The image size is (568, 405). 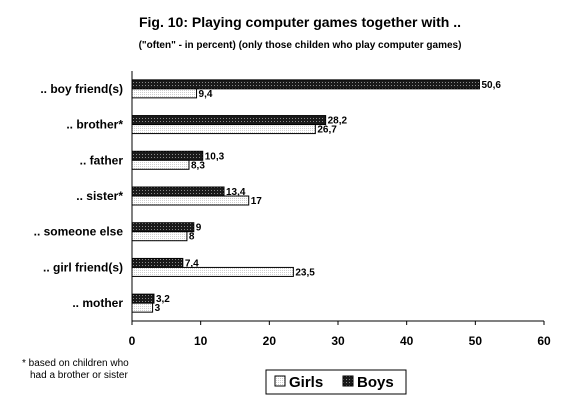 I want to click on category-label: .. boy friend(s), so click(x=81, y=89).